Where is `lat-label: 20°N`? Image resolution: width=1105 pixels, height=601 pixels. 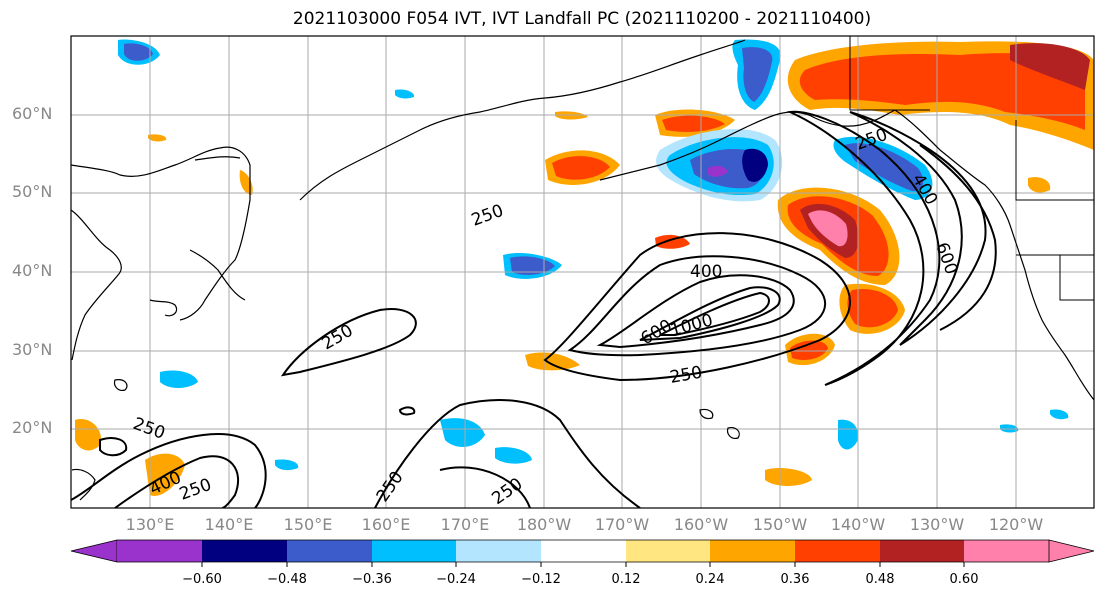
lat-label: 20°N is located at coordinates (32, 427).